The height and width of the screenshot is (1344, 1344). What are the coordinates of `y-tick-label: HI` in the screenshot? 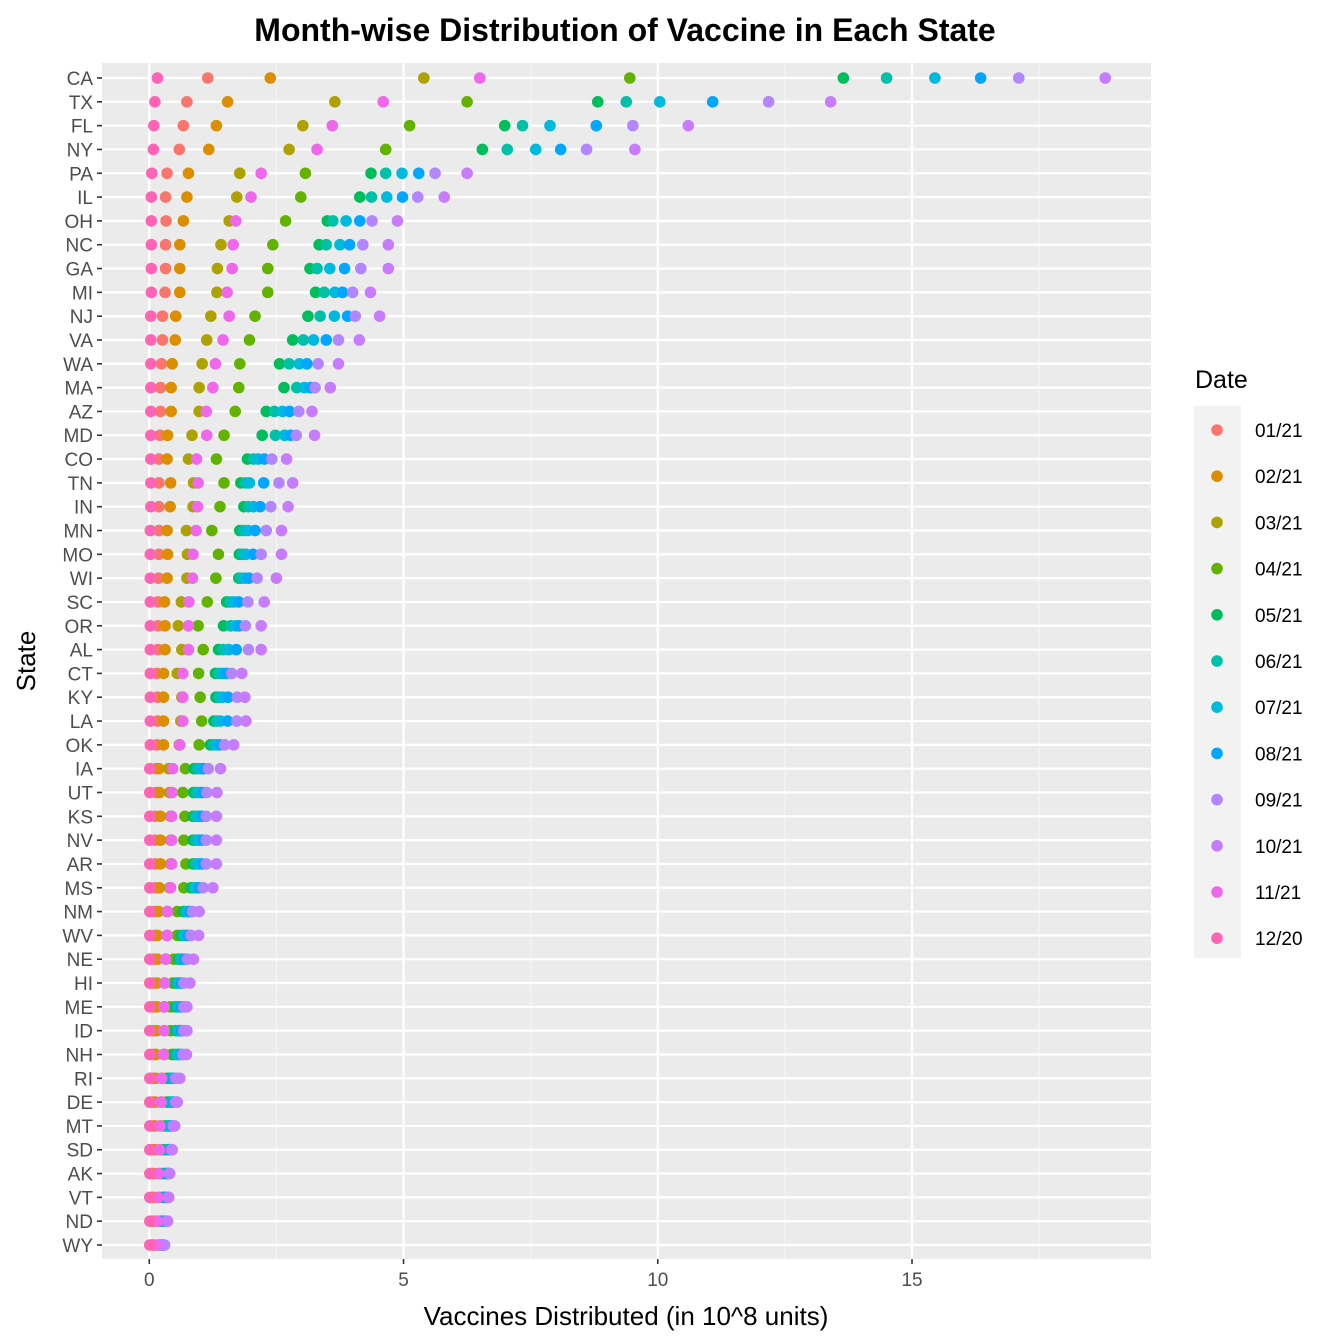 It's located at (83, 984).